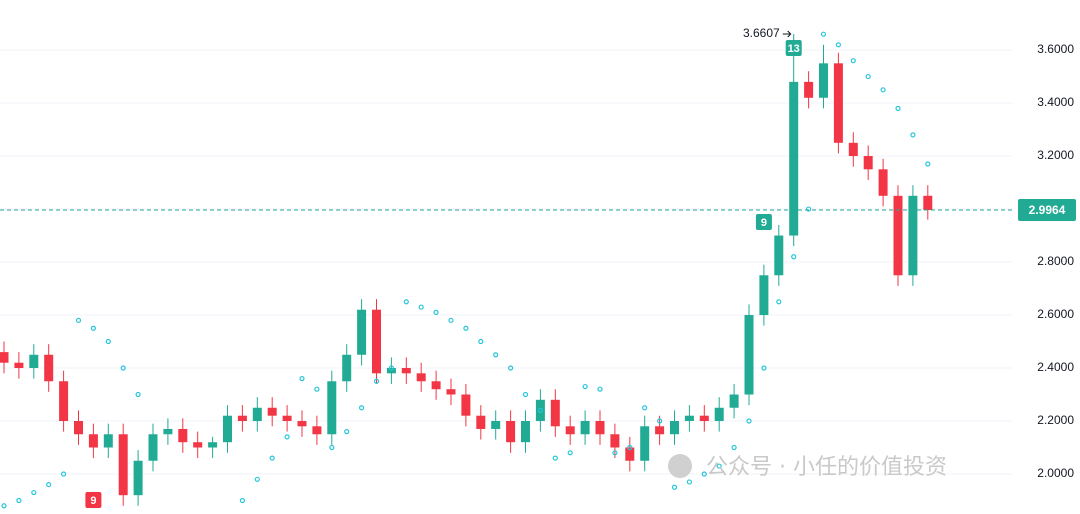  Describe the element at coordinates (680, 466) in the screenshot. I see `watermark-icon` at that location.